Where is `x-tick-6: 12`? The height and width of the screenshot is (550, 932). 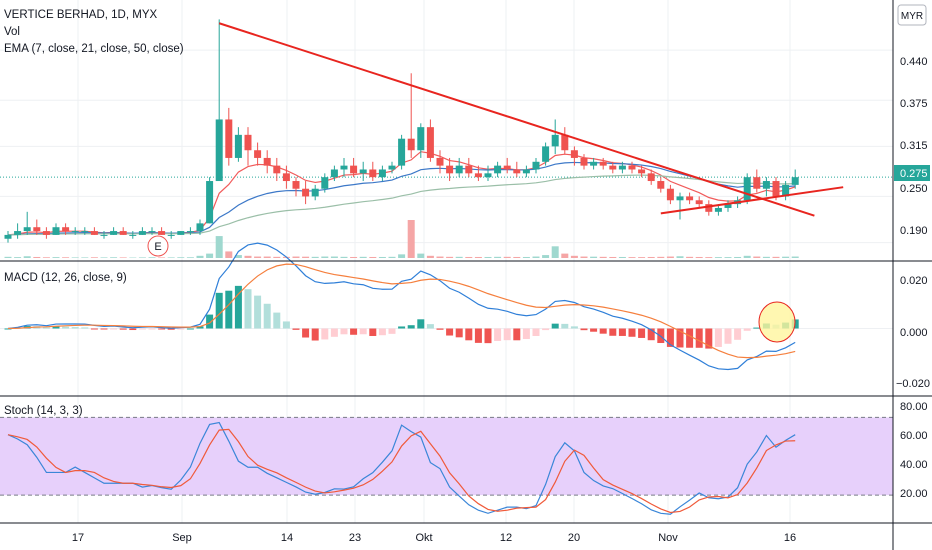
x-tick-6: 12 is located at coordinates (506, 538).